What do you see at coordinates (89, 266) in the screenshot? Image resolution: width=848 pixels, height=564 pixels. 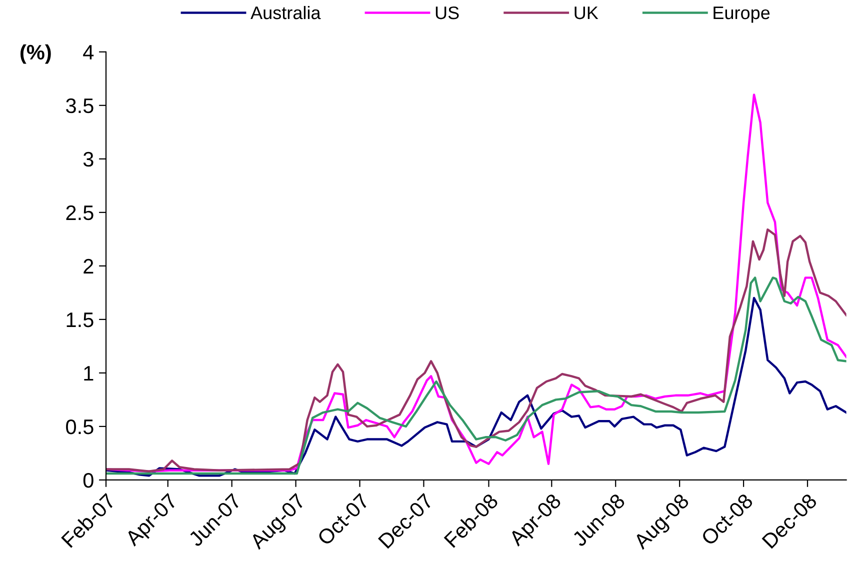 I see `y-tick-label: 2` at bounding box center [89, 266].